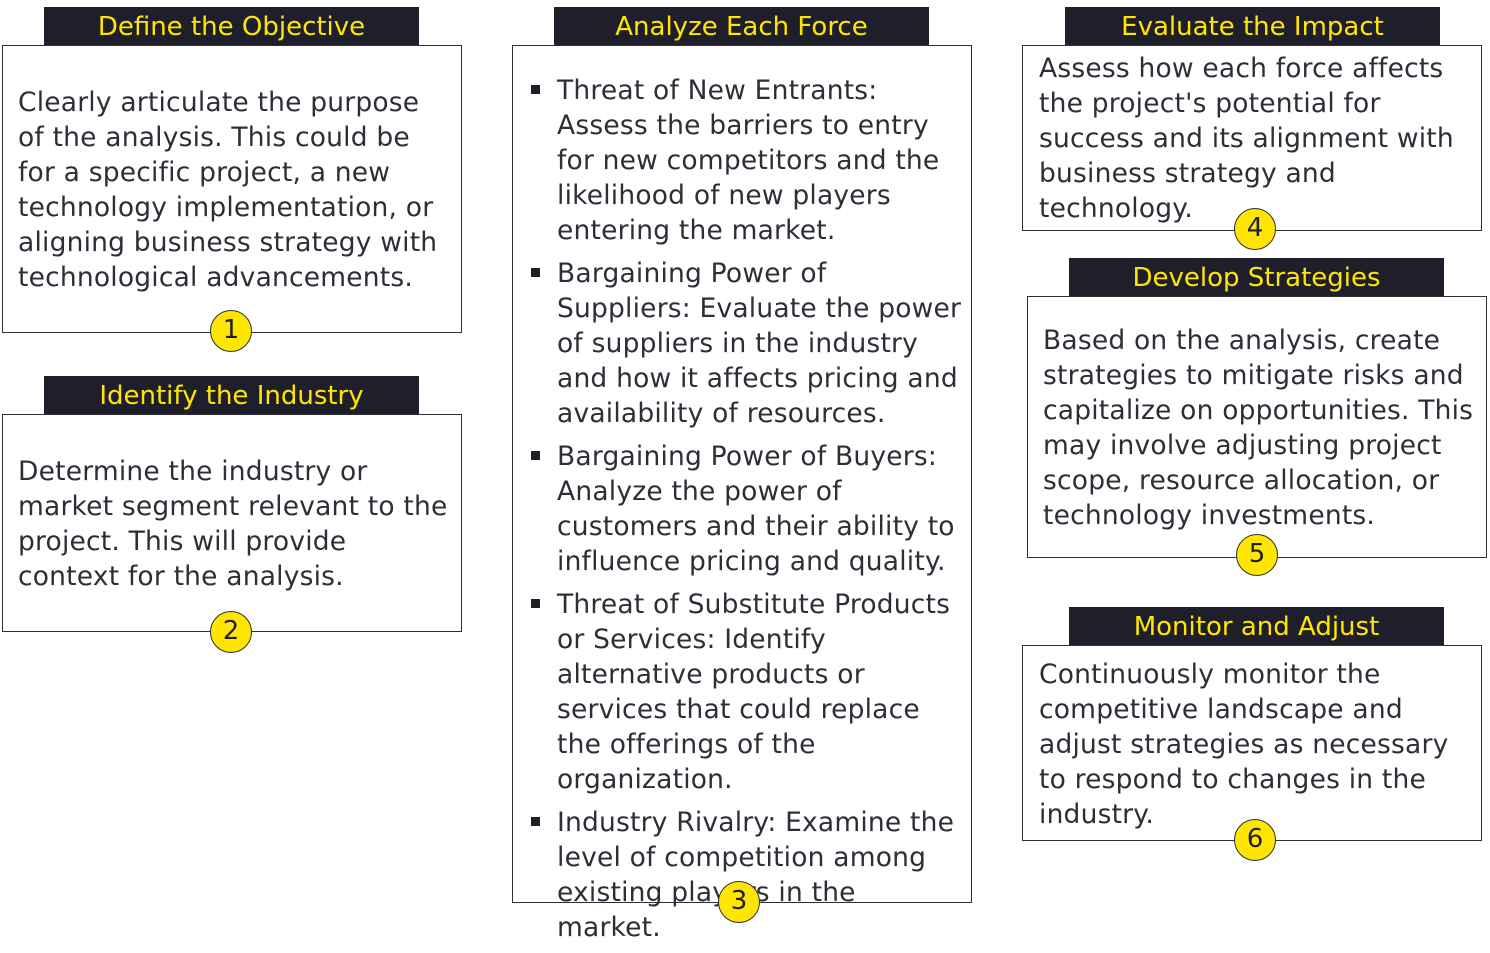  I want to click on step-number-badge: 2, so click(231, 632).